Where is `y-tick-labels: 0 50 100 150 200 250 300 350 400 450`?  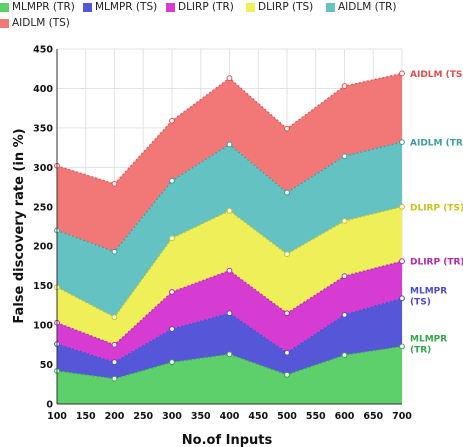 y-tick-labels: 0 50 100 150 200 250 300 350 400 450 is located at coordinates (43, 228).